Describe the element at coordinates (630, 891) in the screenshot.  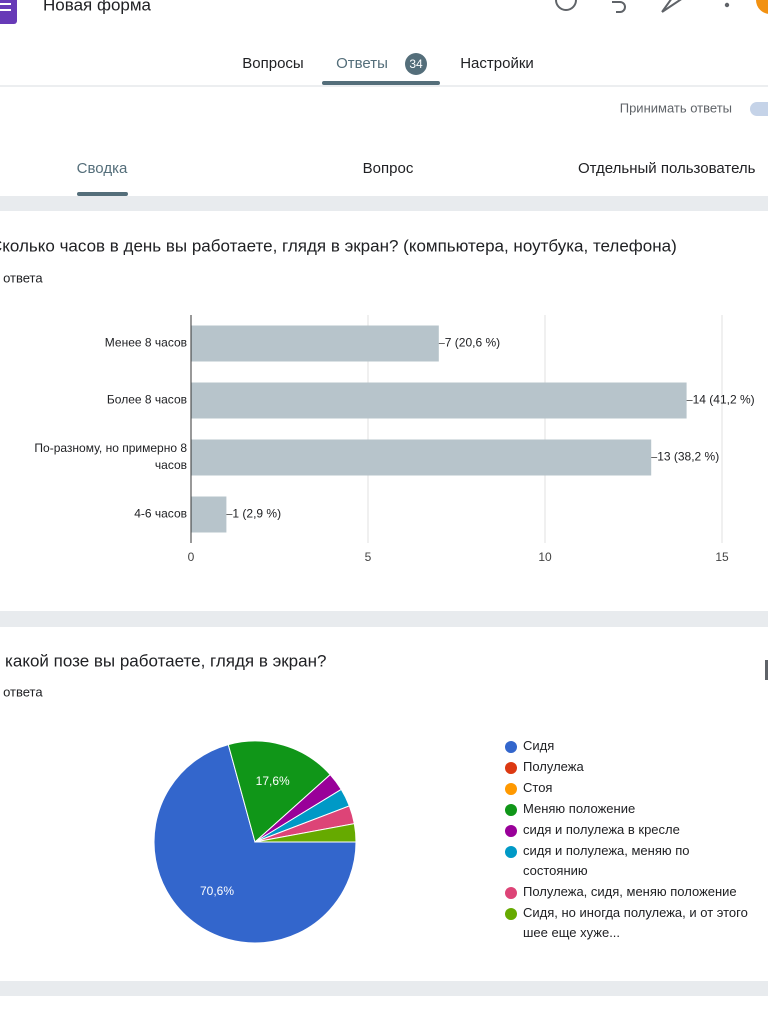
I see `legend-label: Полулежа, сидя, меняю положение` at that location.